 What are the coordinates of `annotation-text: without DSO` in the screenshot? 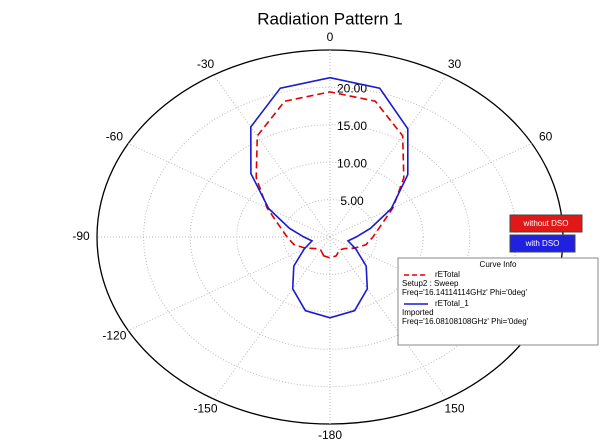 It's located at (546, 223).